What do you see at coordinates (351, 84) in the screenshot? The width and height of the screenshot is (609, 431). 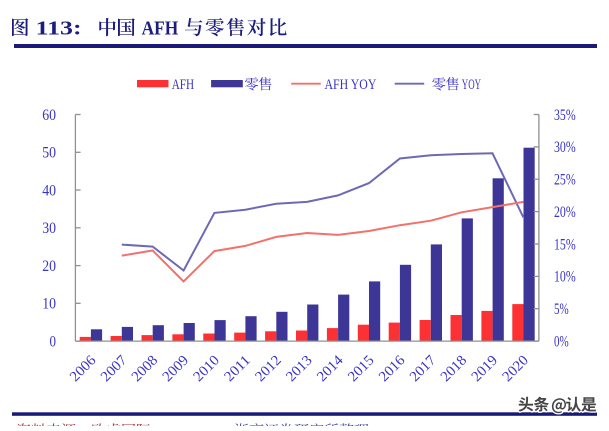 I see `svg-text: AFH YOY` at bounding box center [351, 84].